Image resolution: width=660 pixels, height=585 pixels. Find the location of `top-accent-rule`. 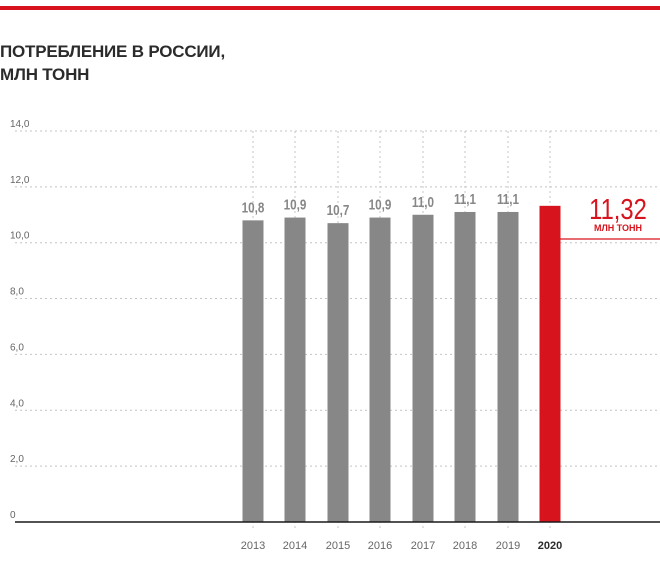

top-accent-rule is located at coordinates (330, 8).